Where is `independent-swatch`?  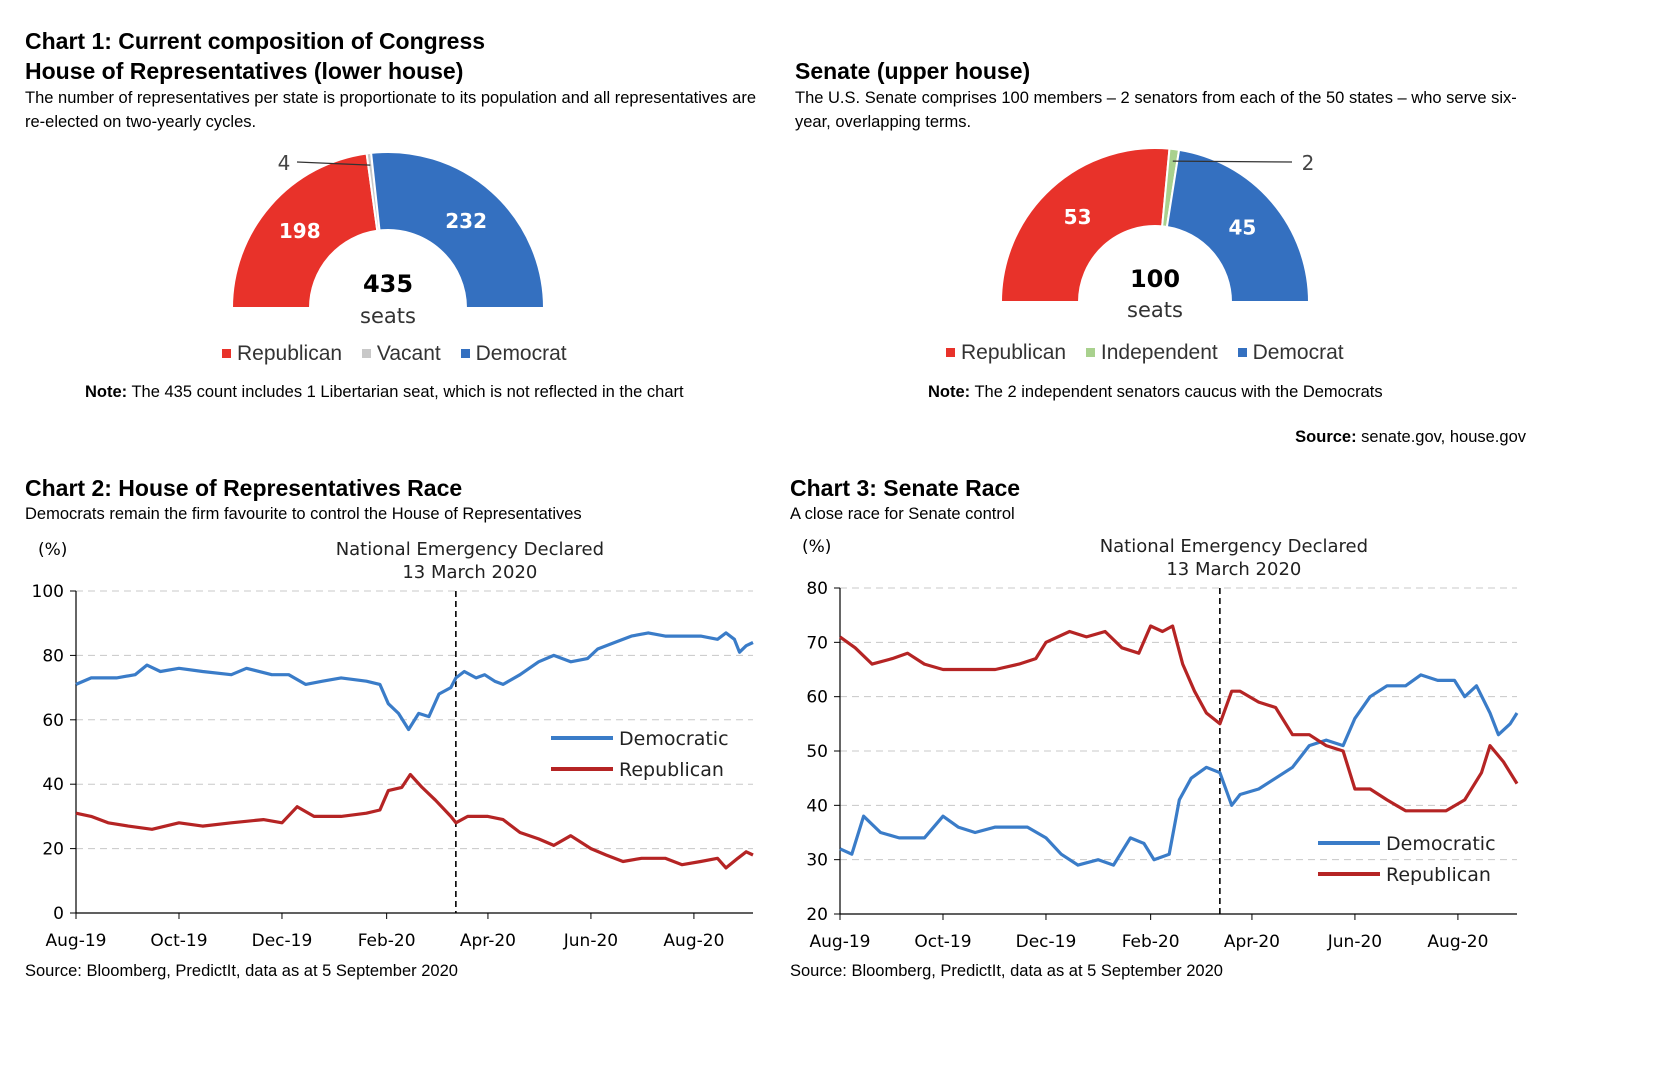 independent-swatch is located at coordinates (1090, 352).